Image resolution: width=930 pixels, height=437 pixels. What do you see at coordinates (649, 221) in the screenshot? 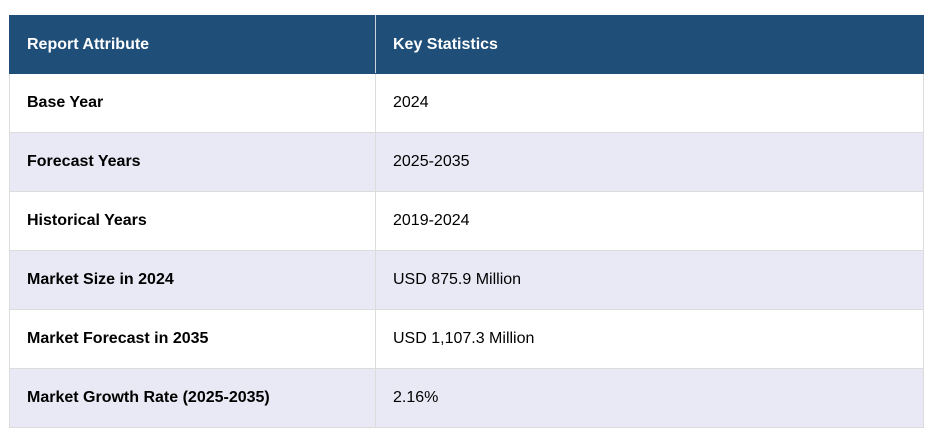
I see `value-cell: 2019-2024` at bounding box center [649, 221].